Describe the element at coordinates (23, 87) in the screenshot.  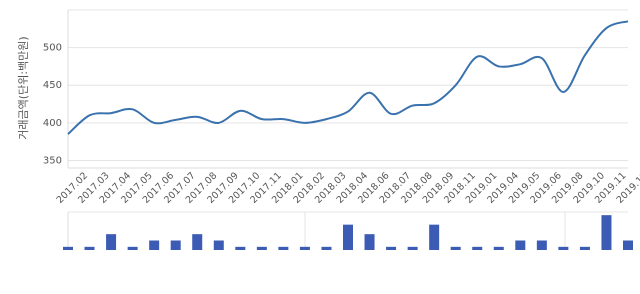
I see `y-axis-label: 거래금액(단위:백만원)` at that location.